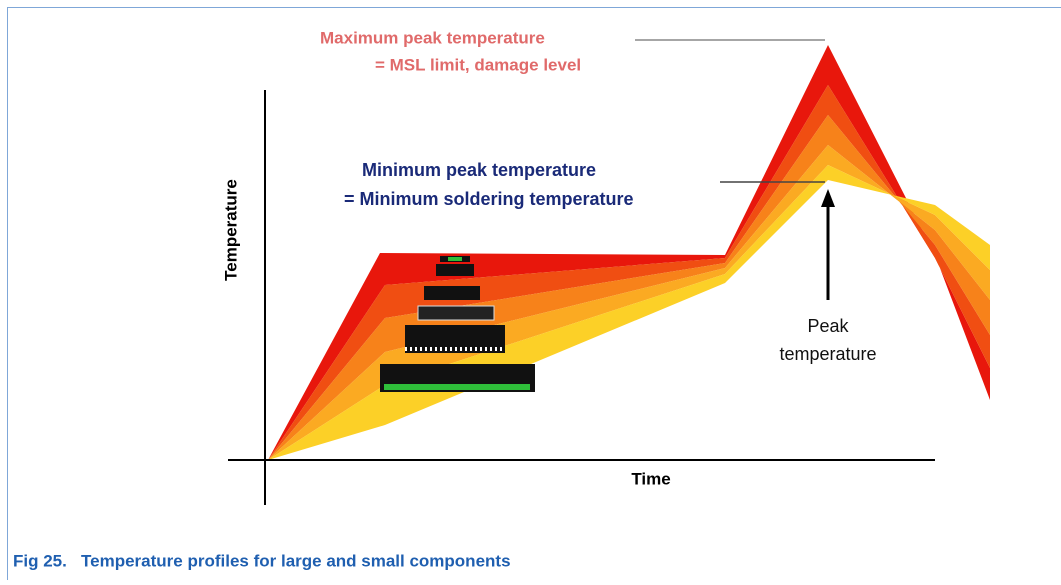  What do you see at coordinates (827, 354) in the screenshot?
I see `annotation: temperature` at bounding box center [827, 354].